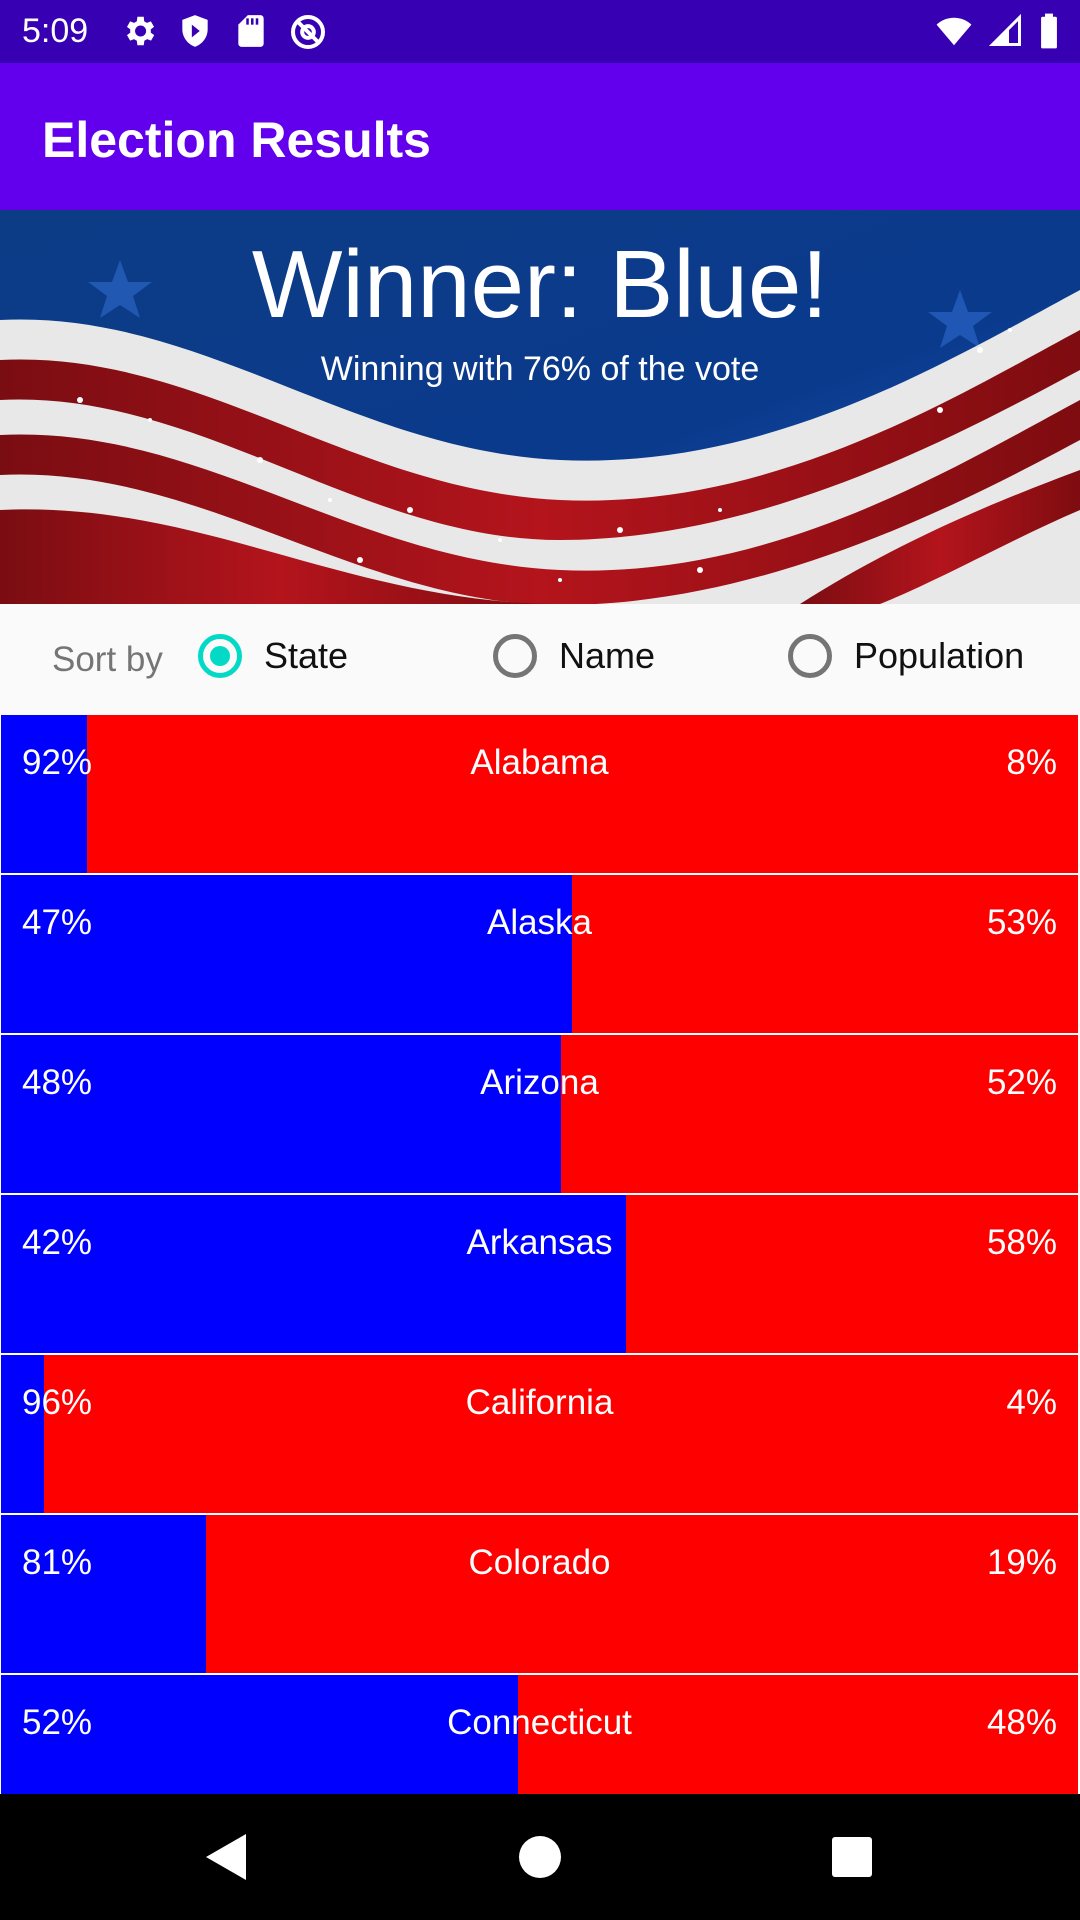  I want to click on left-percent: 48%, so click(57, 1082).